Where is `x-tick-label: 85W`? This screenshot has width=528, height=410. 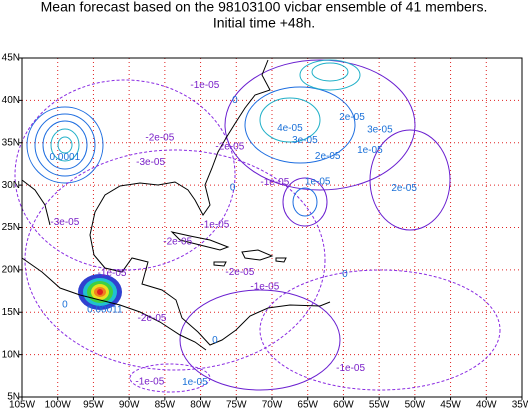
x-tick-label: 85W is located at coordinates (165, 405).